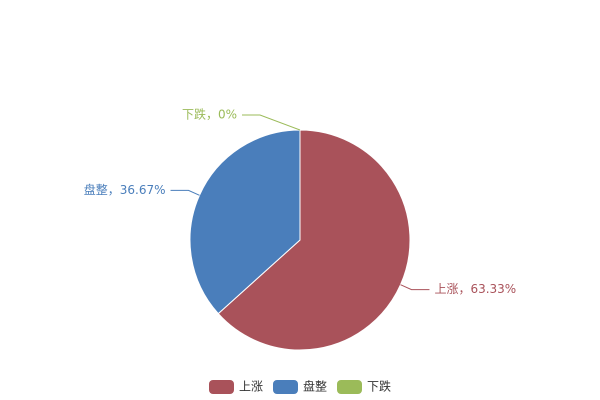 The height and width of the screenshot is (400, 600). I want to click on data-label: 下跌，0%, so click(209, 114).